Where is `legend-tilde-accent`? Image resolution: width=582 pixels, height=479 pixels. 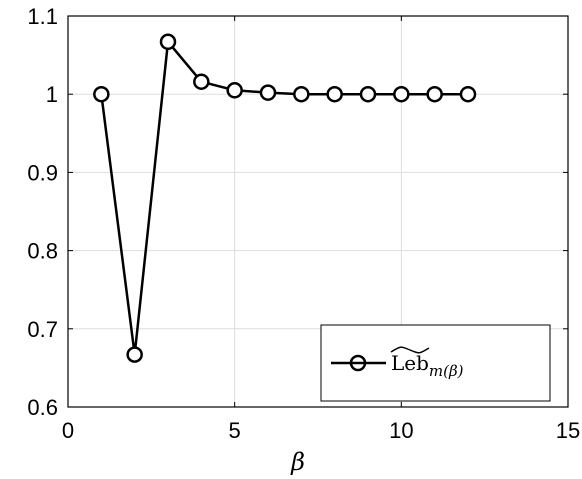 legend-tilde-accent is located at coordinates (410, 350).